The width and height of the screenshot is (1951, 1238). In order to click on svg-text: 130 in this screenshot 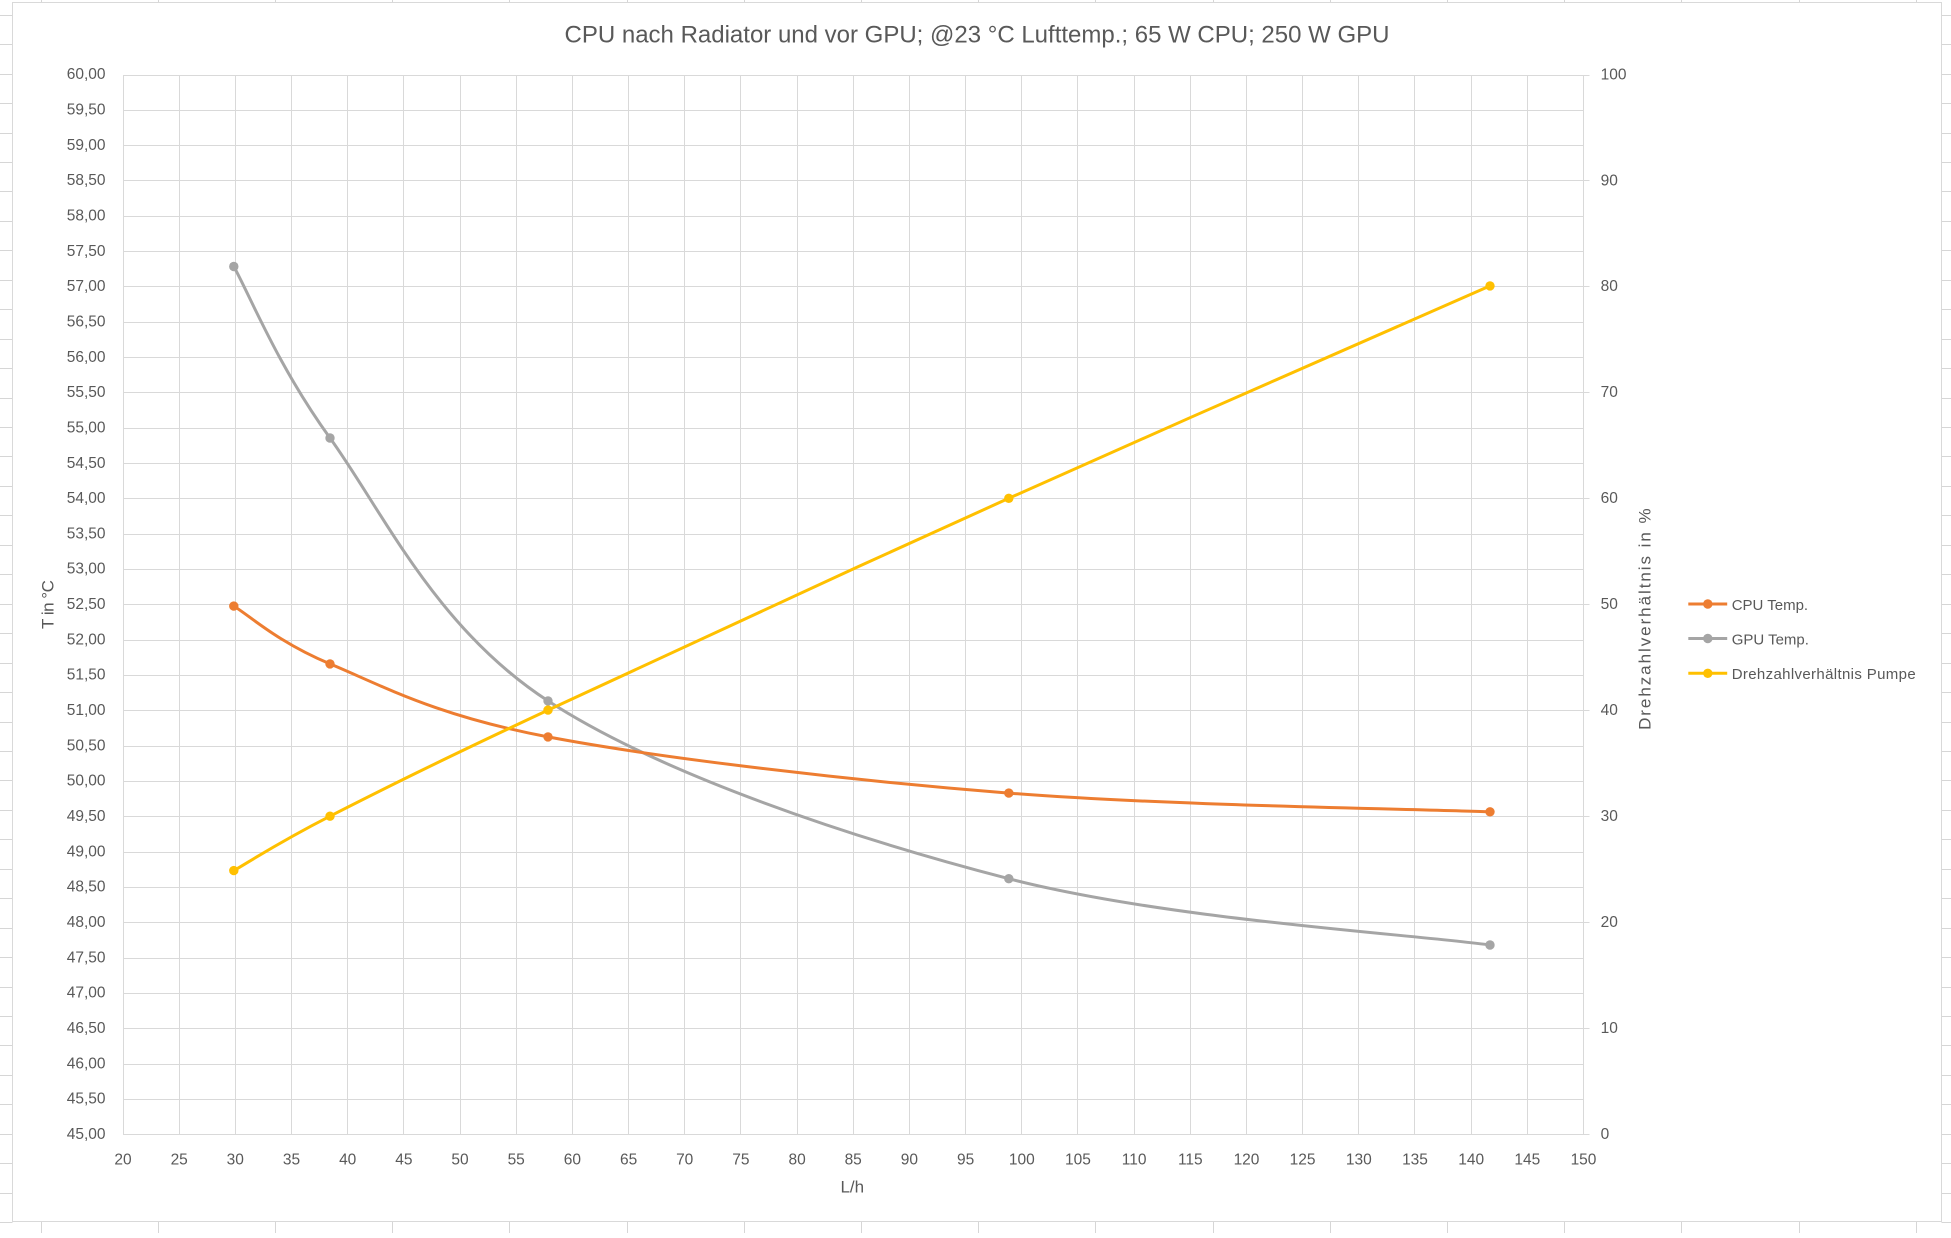, I will do `click(1359, 1160)`.